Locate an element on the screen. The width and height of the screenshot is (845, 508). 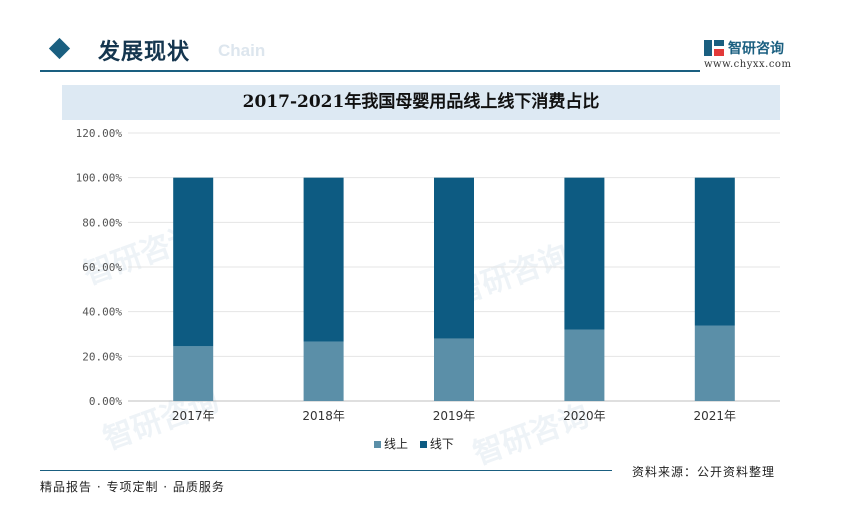
section-title: 发展现状 is located at coordinates (144, 52).